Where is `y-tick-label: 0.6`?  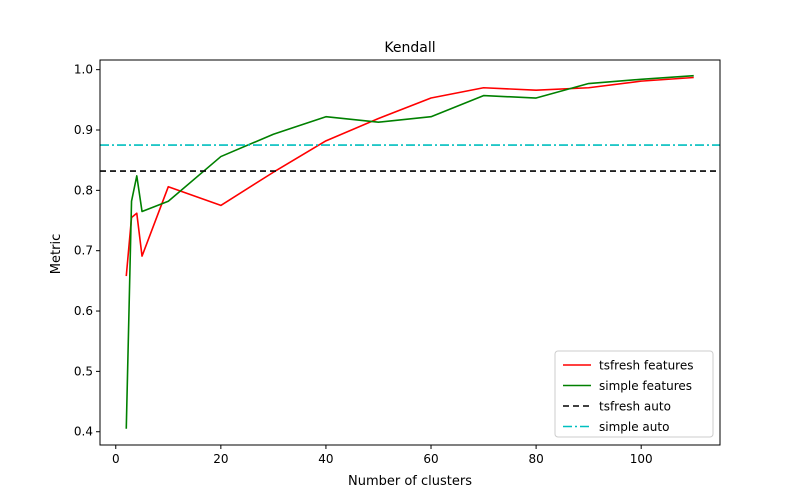
y-tick-label: 0.6 is located at coordinates (83, 311).